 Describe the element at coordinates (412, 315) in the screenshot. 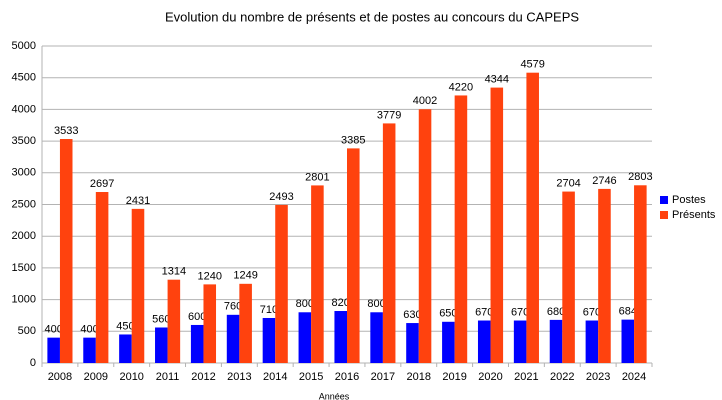

I see `data-label: 630` at that location.